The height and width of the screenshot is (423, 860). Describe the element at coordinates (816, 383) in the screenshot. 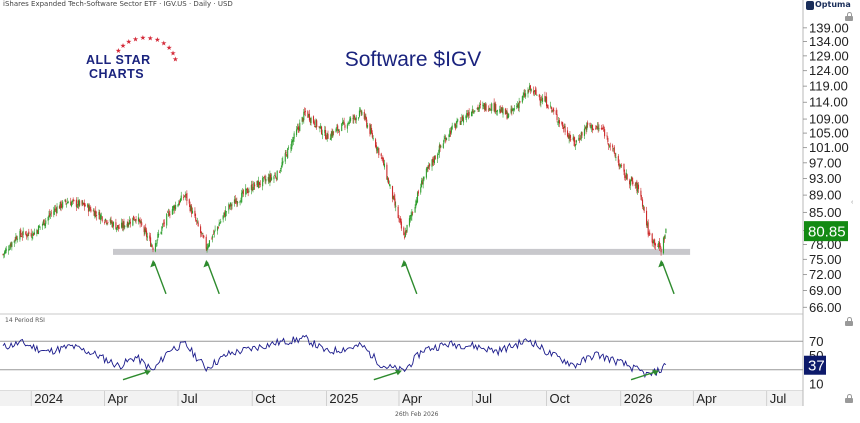

I see `rsi-tick-label: 10` at that location.